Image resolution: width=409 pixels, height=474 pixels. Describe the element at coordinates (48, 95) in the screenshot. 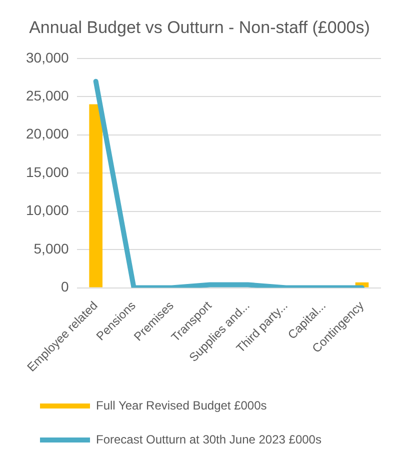

I see `y-tick-label: 25,000` at that location.